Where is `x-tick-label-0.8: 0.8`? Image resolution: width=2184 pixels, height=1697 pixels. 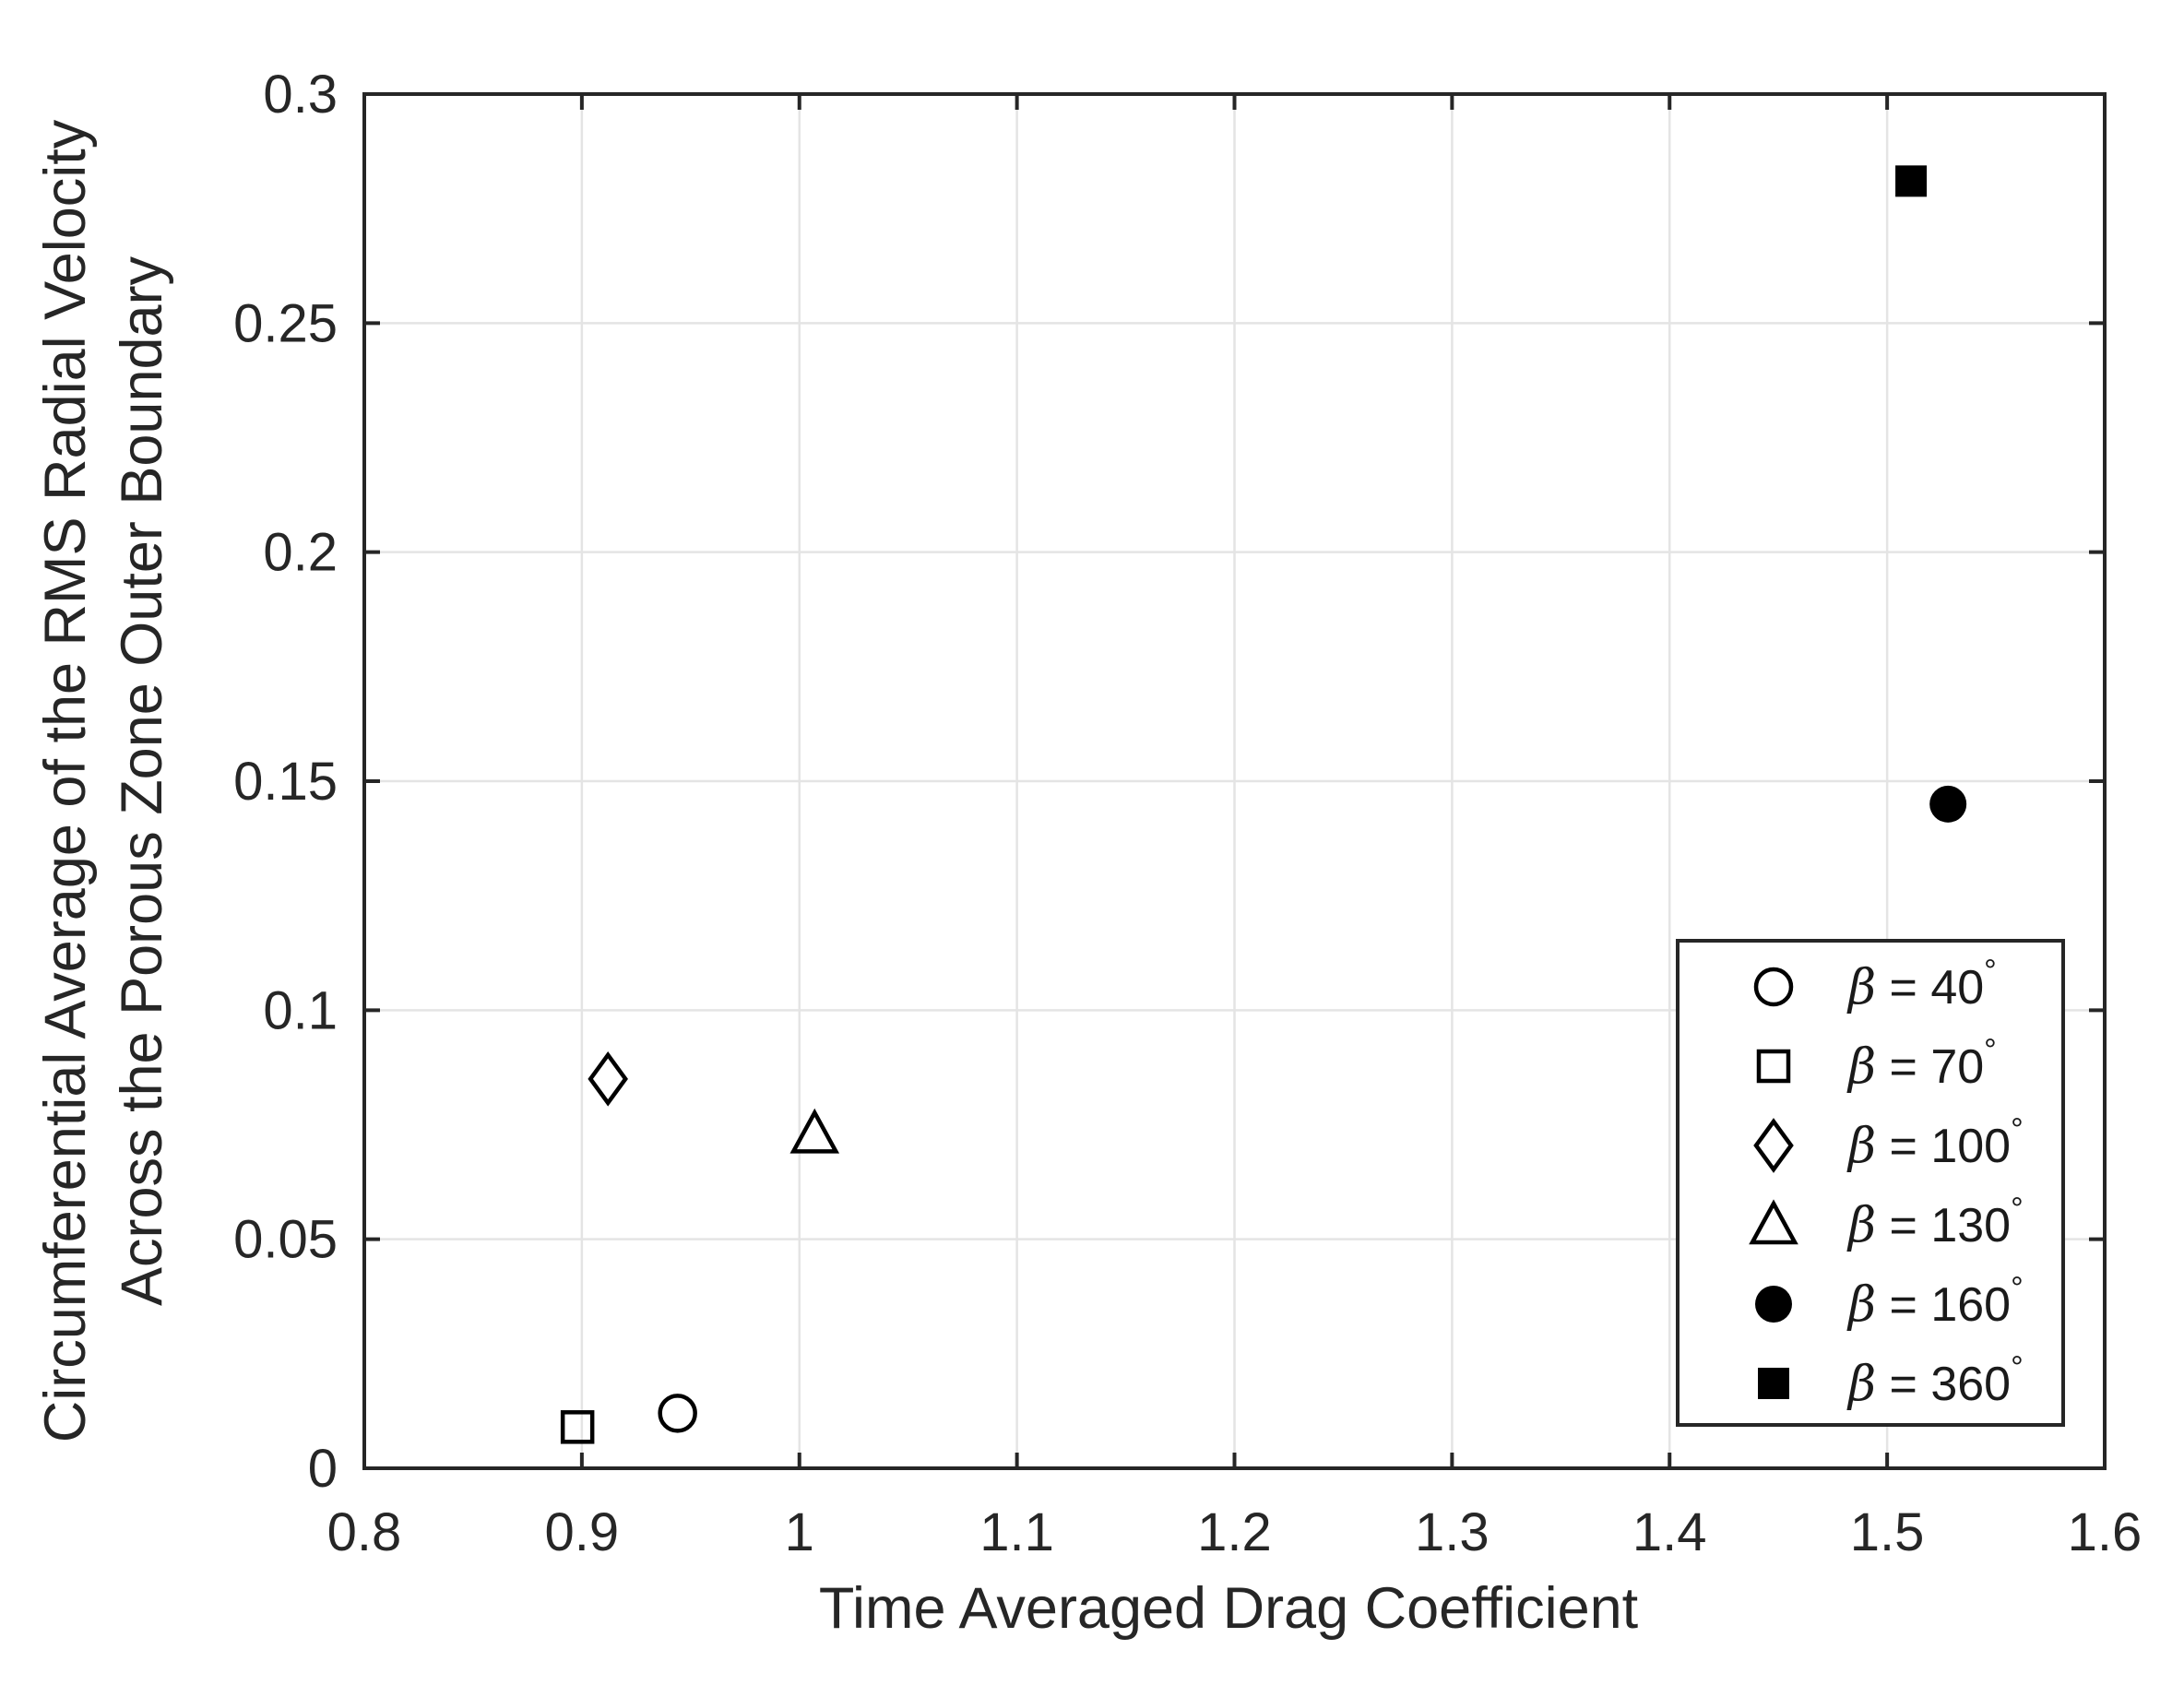 x-tick-label-0.8: 0.8 is located at coordinates (364, 1532).